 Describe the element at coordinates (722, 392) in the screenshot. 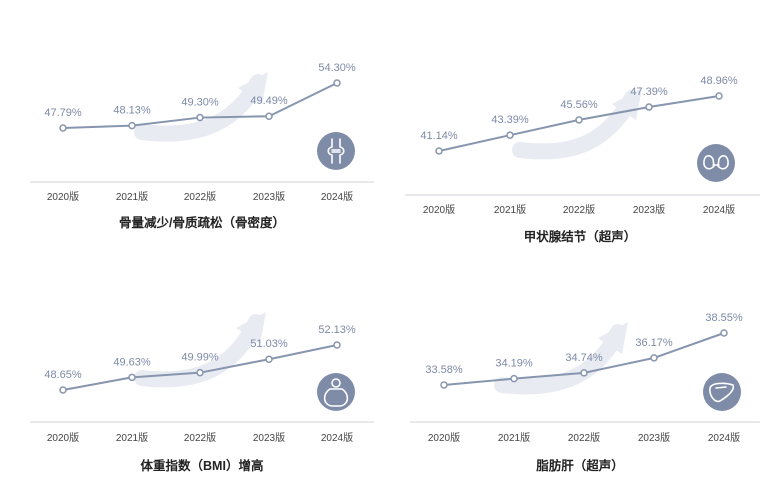

I see `liver-icon` at that location.